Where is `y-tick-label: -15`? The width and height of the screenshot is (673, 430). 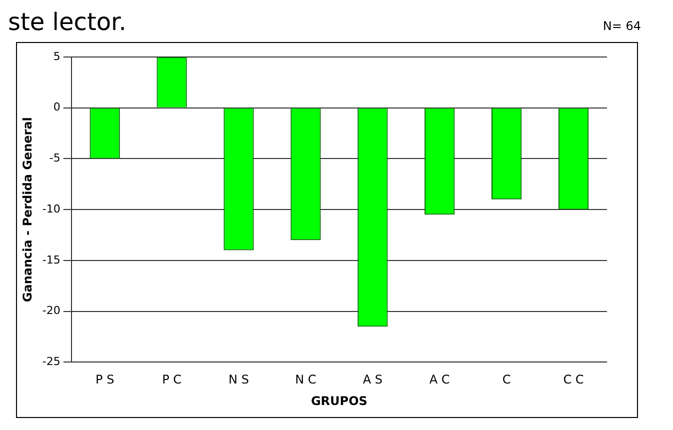
y-tick-label: -15 is located at coordinates (51, 259).